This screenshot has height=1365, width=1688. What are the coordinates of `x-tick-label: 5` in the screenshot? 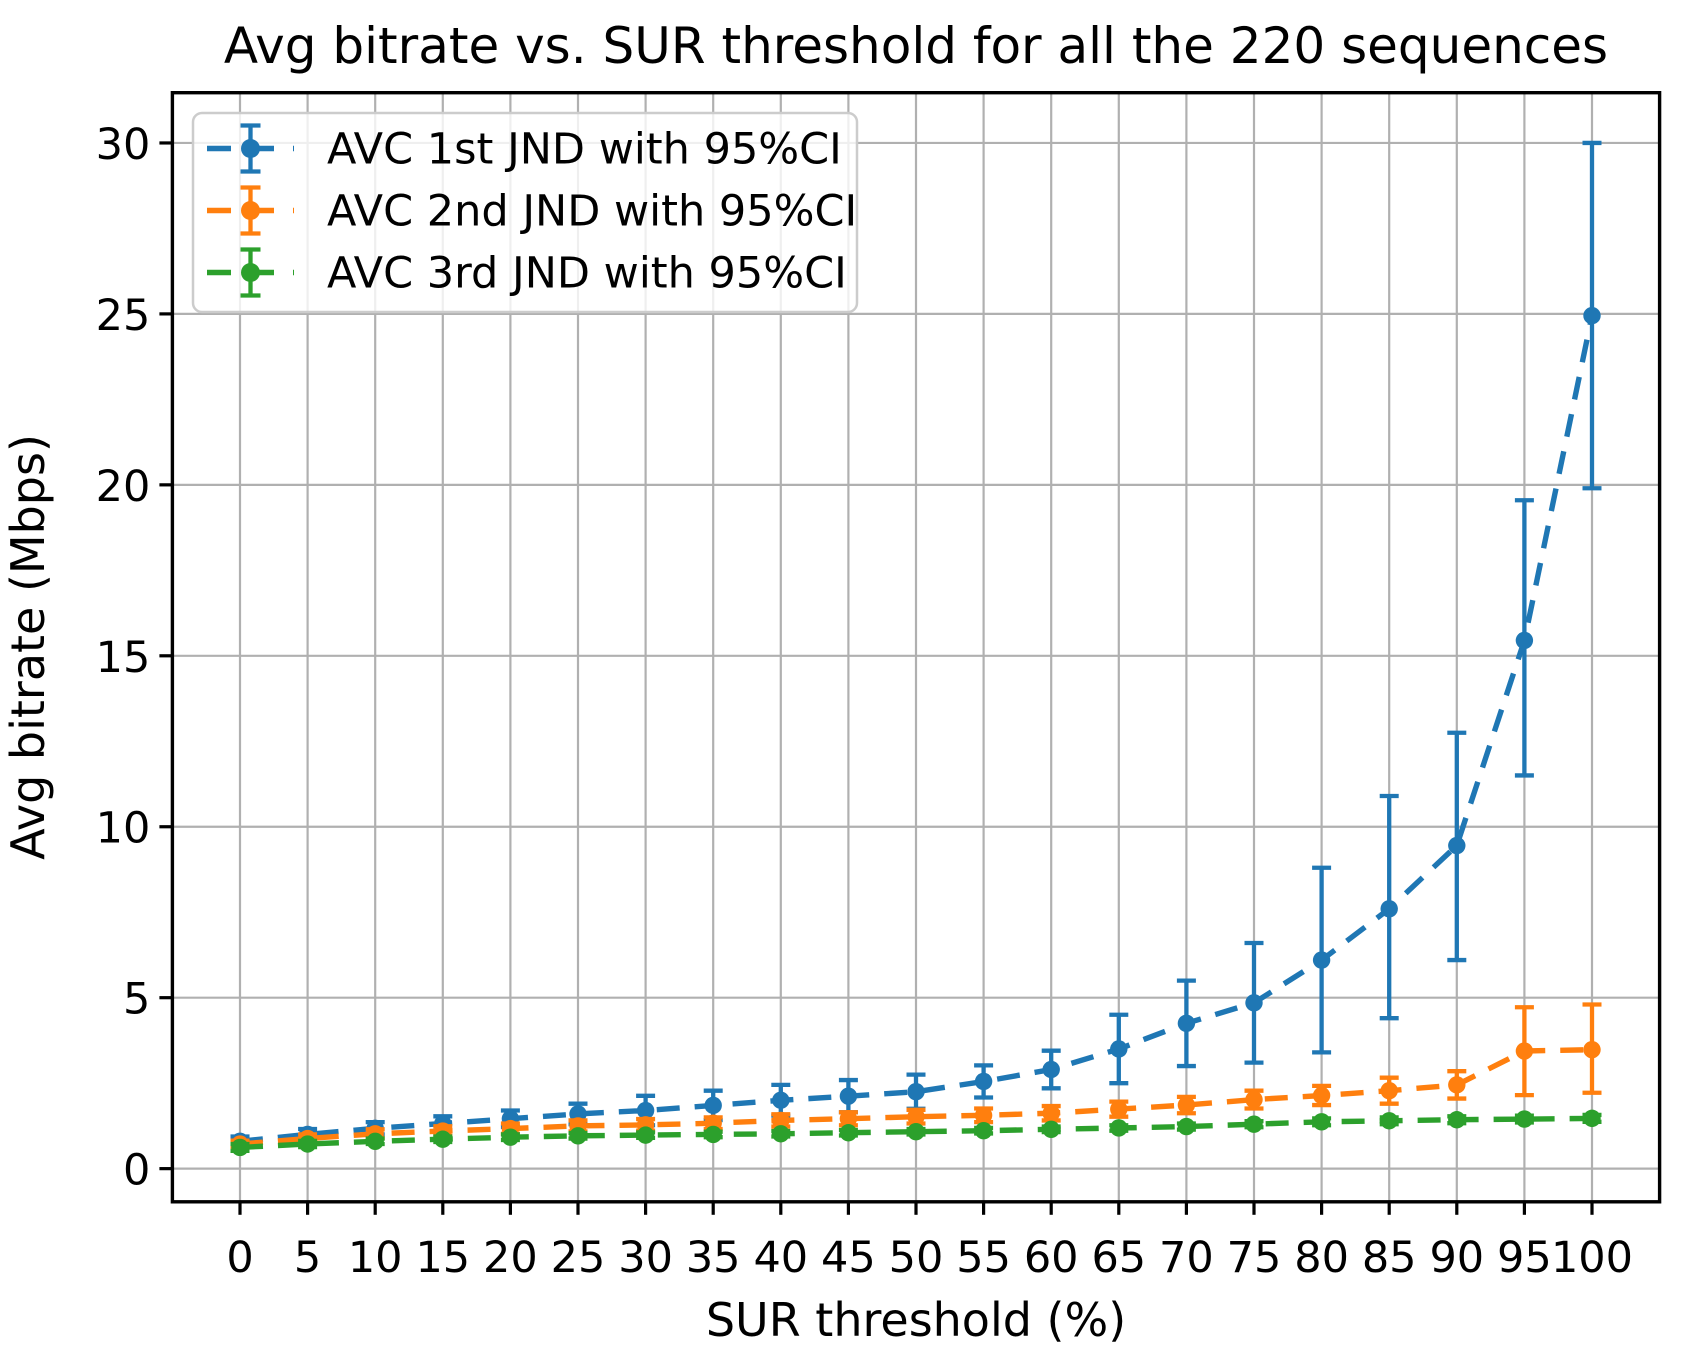 It's located at (307, 1258).